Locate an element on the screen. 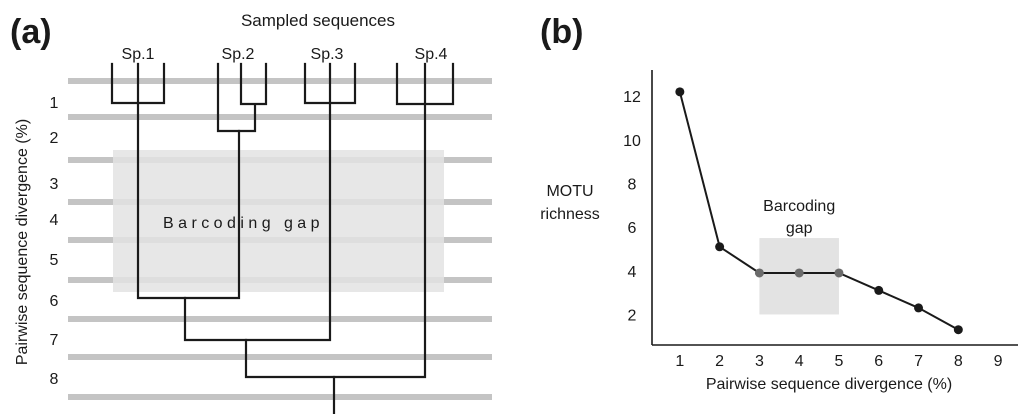 This screenshot has width=1019, height=414. x-tick-label: 4 is located at coordinates (799, 361).